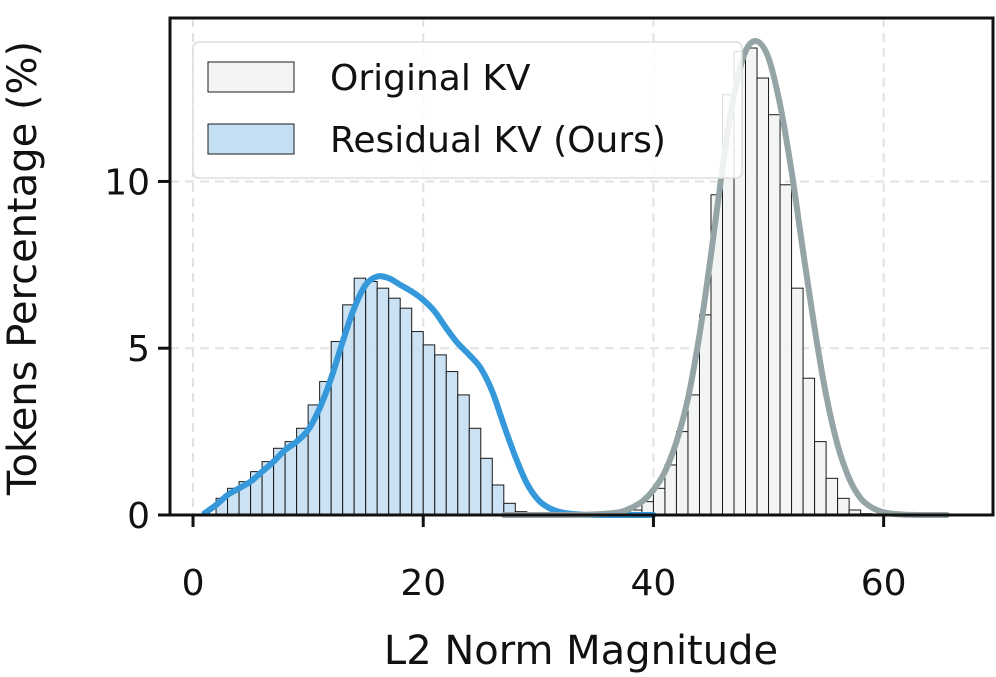 The width and height of the screenshot is (996, 677). I want to click on legend-swatch-residual-kv, so click(251, 139).